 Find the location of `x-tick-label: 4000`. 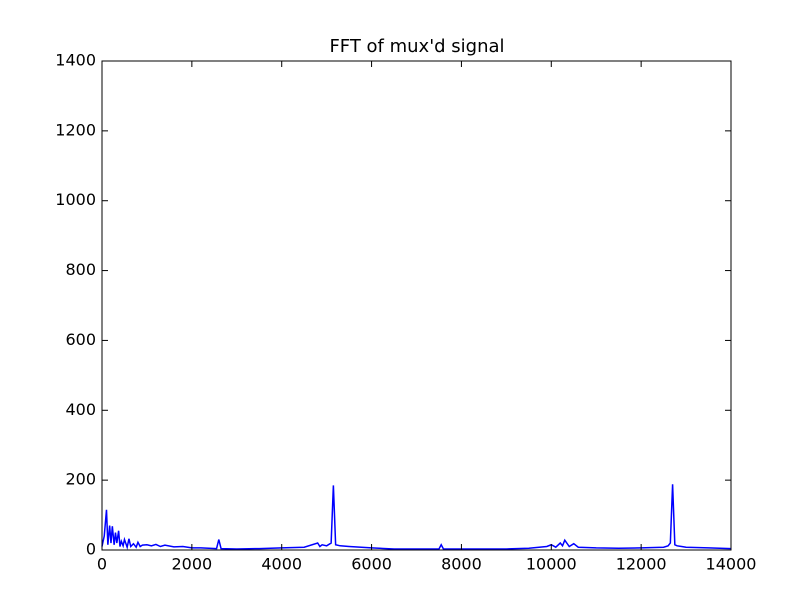

x-tick-label: 4000 is located at coordinates (281, 564).